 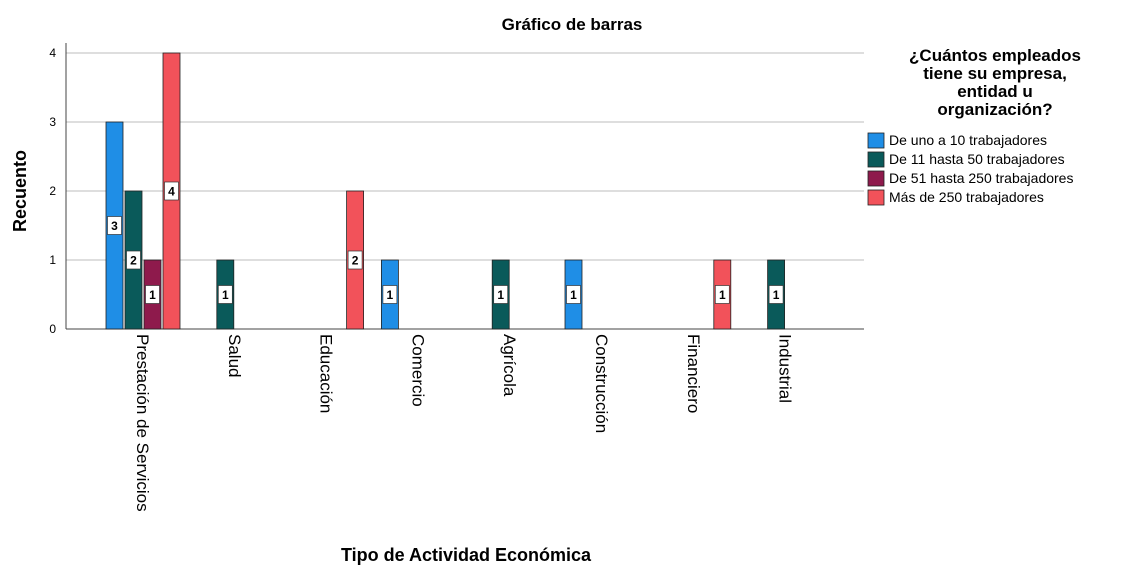 What do you see at coordinates (977, 159) in the screenshot?
I see `legend-label: De 11 hasta 50 trabajadores` at bounding box center [977, 159].